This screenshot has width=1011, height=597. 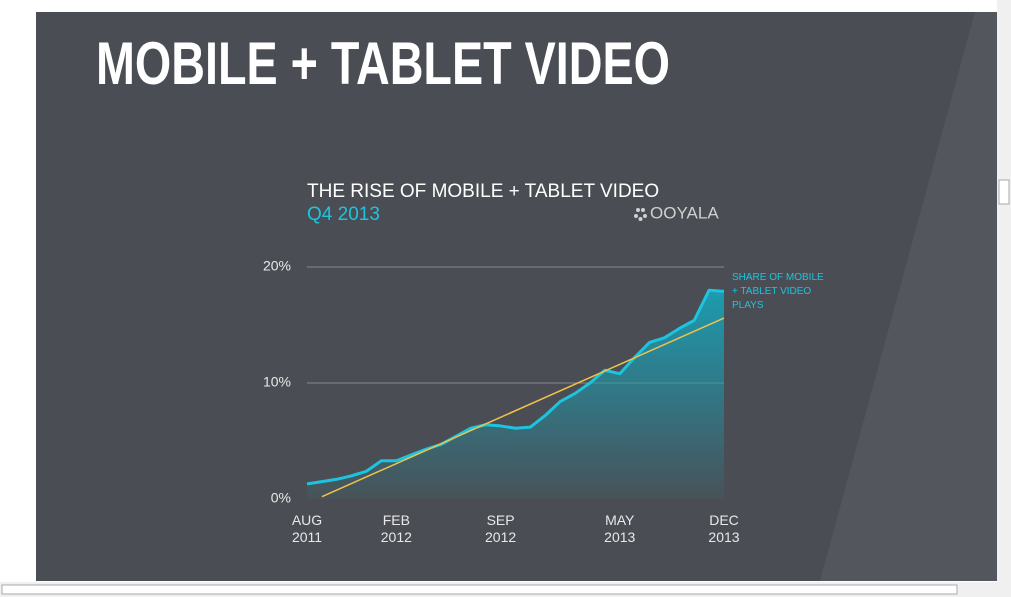 What do you see at coordinates (343, 214) in the screenshot?
I see `chart-subtitle: Q4 2013` at bounding box center [343, 214].